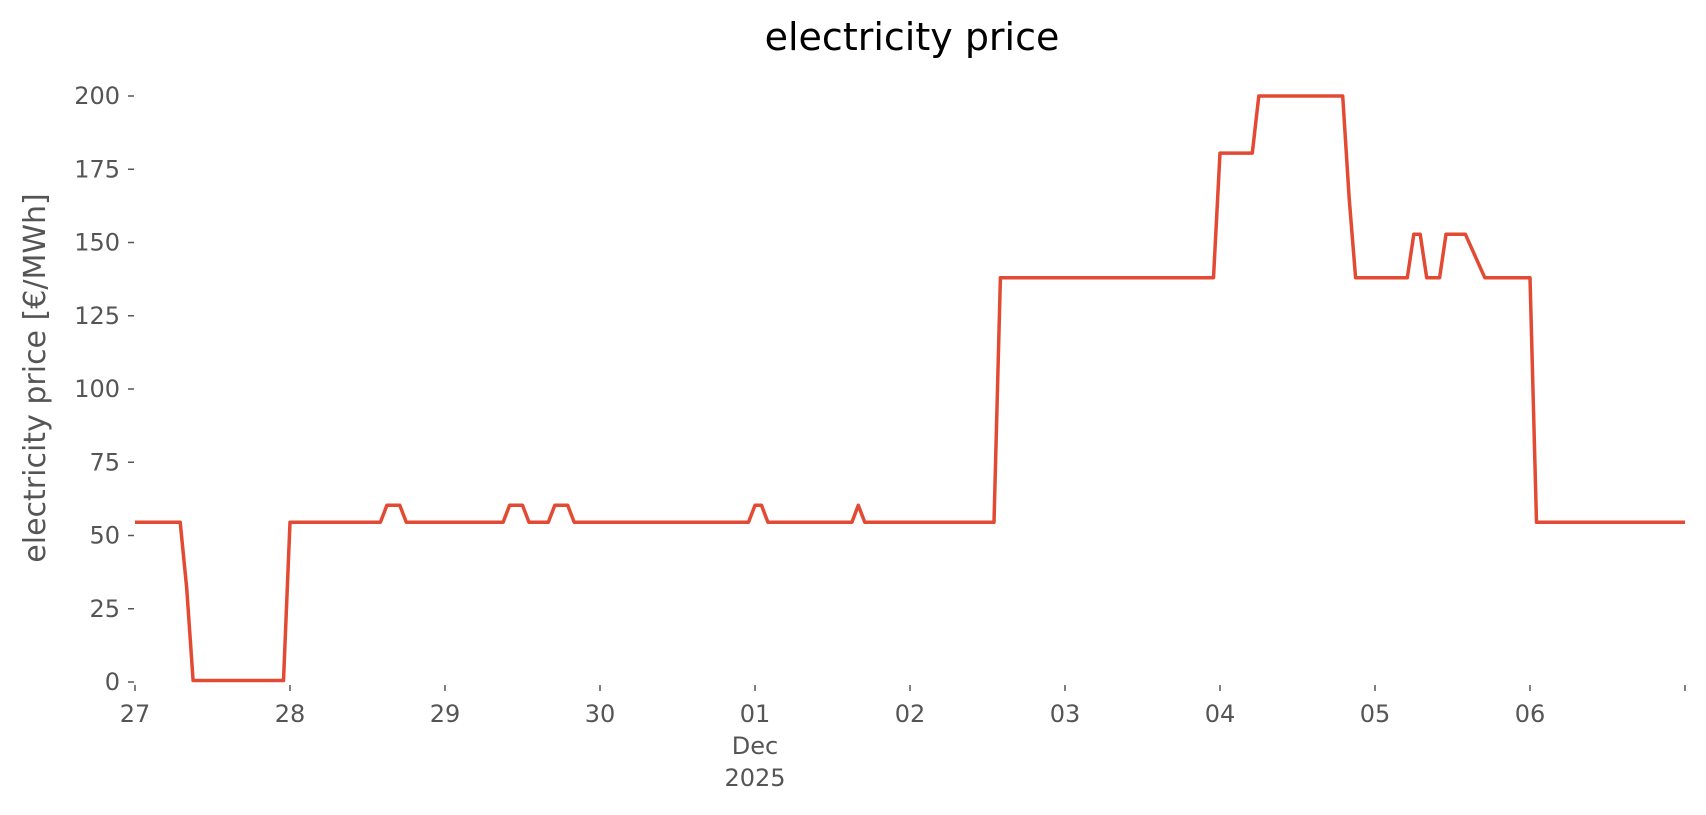 Image resolution: width=1706 pixels, height=815 pixels. I want to click on y-tick-label: 125, so click(97, 316).